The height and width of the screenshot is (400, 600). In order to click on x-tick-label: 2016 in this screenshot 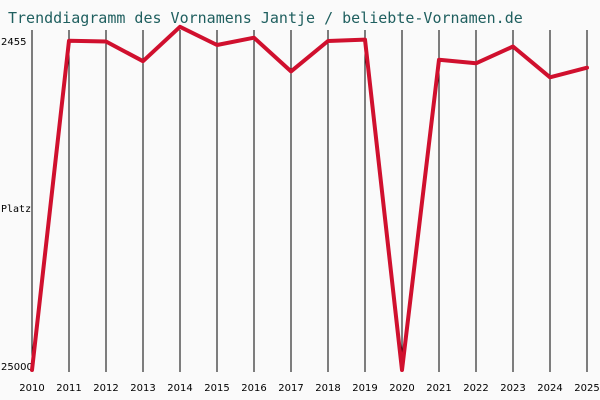, I will do `click(253, 388)`.